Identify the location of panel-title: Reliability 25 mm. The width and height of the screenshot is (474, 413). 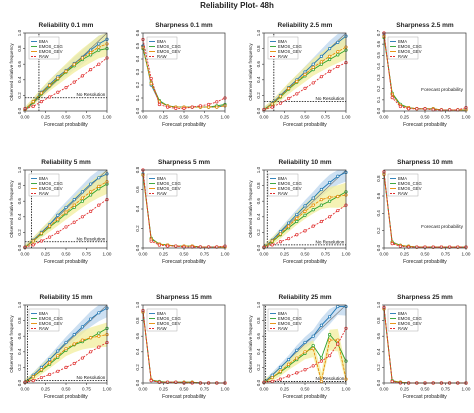
(304, 297).